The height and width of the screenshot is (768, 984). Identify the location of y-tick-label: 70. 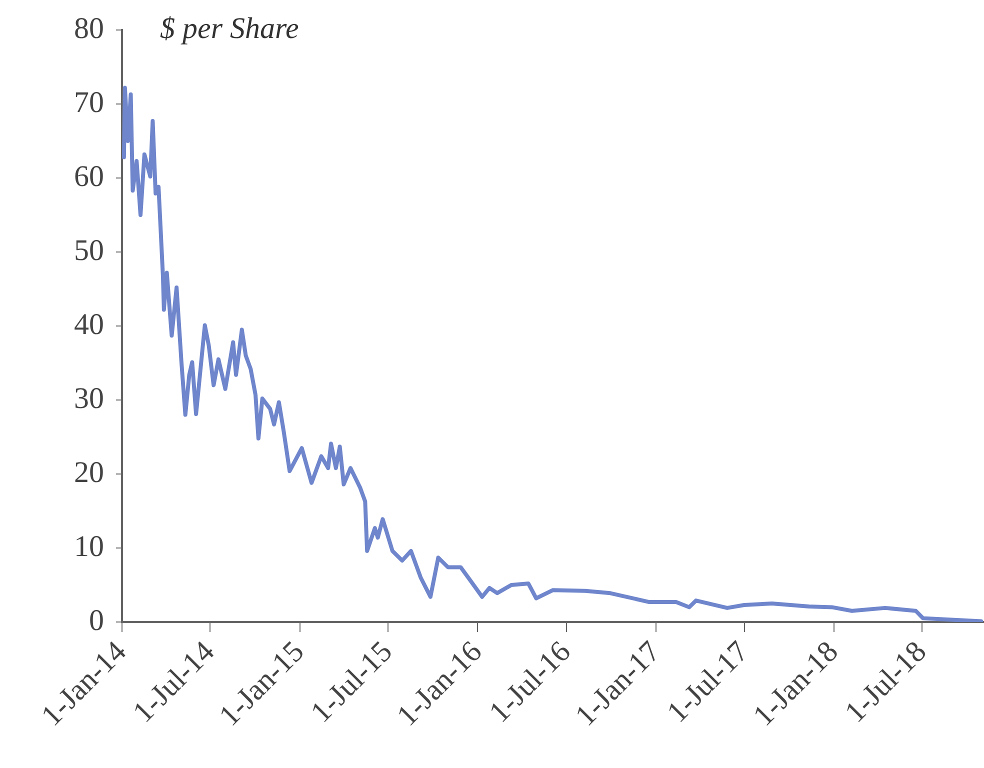
(89, 102).